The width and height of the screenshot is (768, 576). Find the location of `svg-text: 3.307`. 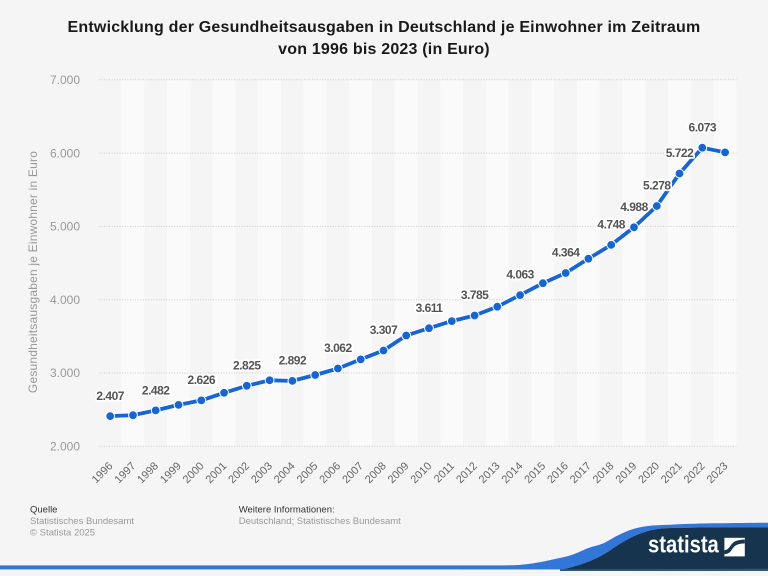

svg-text: 3.307 is located at coordinates (384, 330).